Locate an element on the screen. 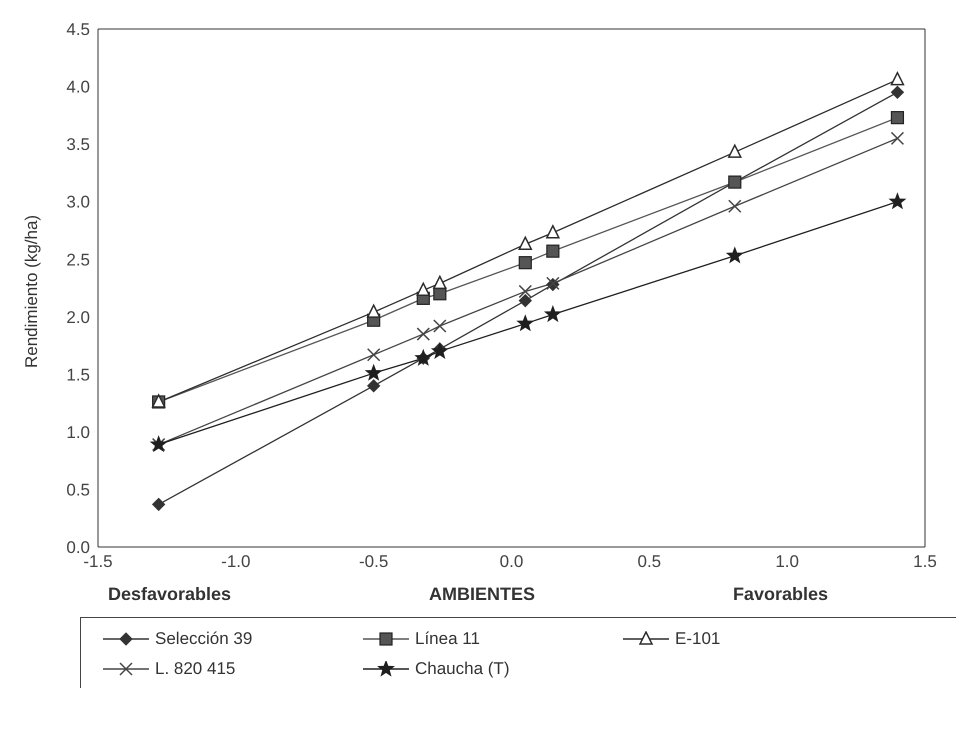 This screenshot has height=753, width=956. y-tick-label: 0.5 is located at coordinates (78, 490).